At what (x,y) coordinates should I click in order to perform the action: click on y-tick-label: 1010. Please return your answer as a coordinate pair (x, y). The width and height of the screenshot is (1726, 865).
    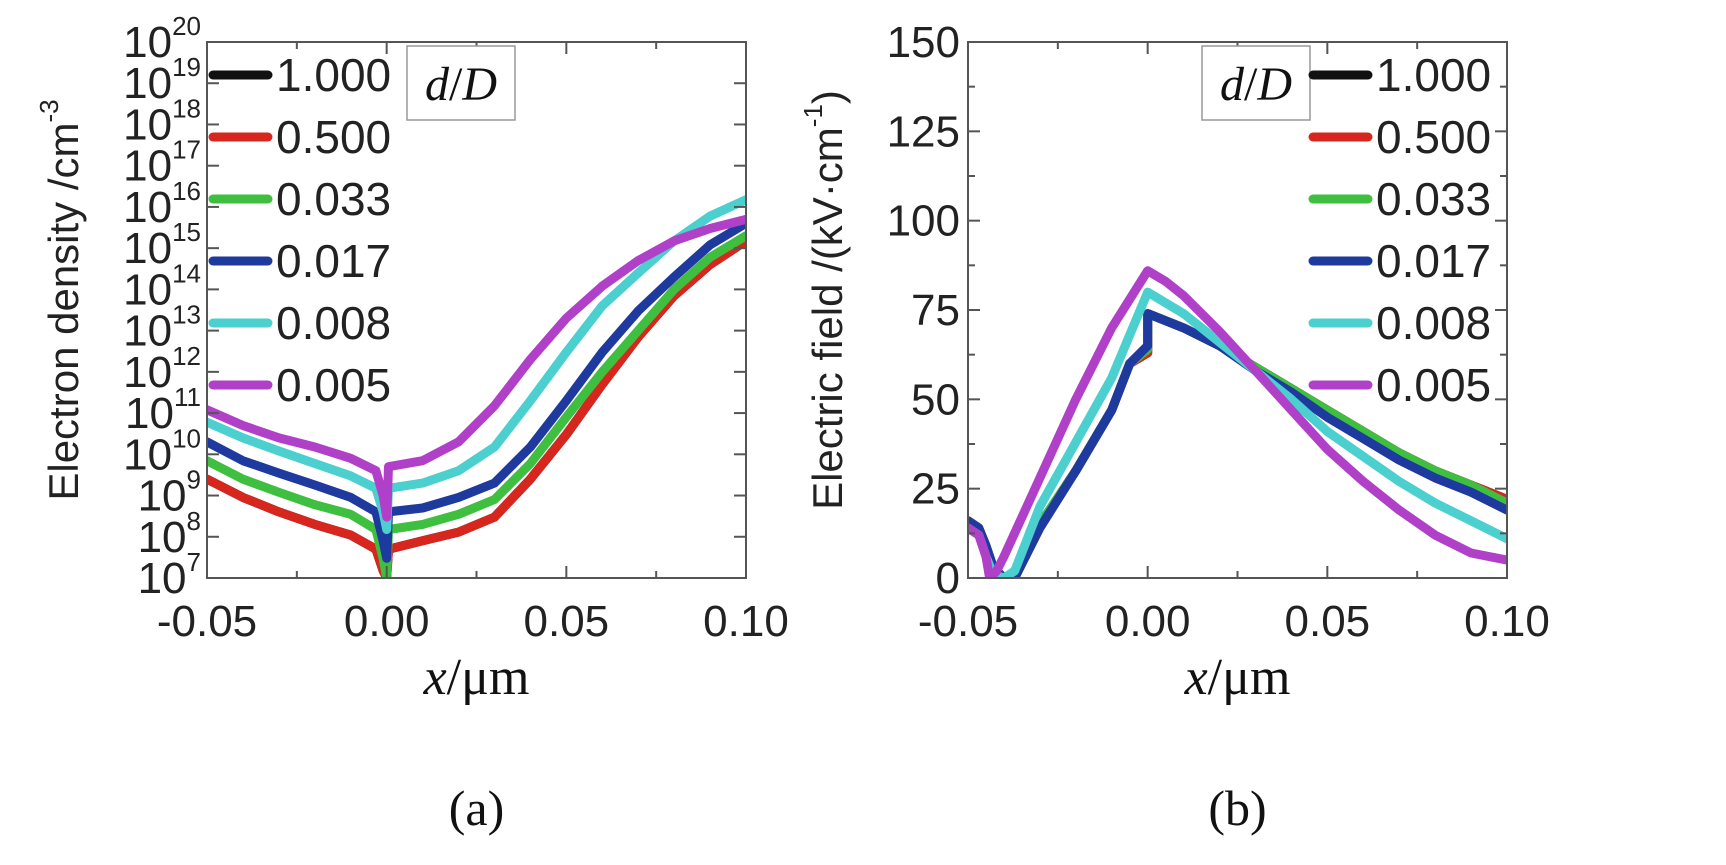
    Looking at the image, I should click on (162, 451).